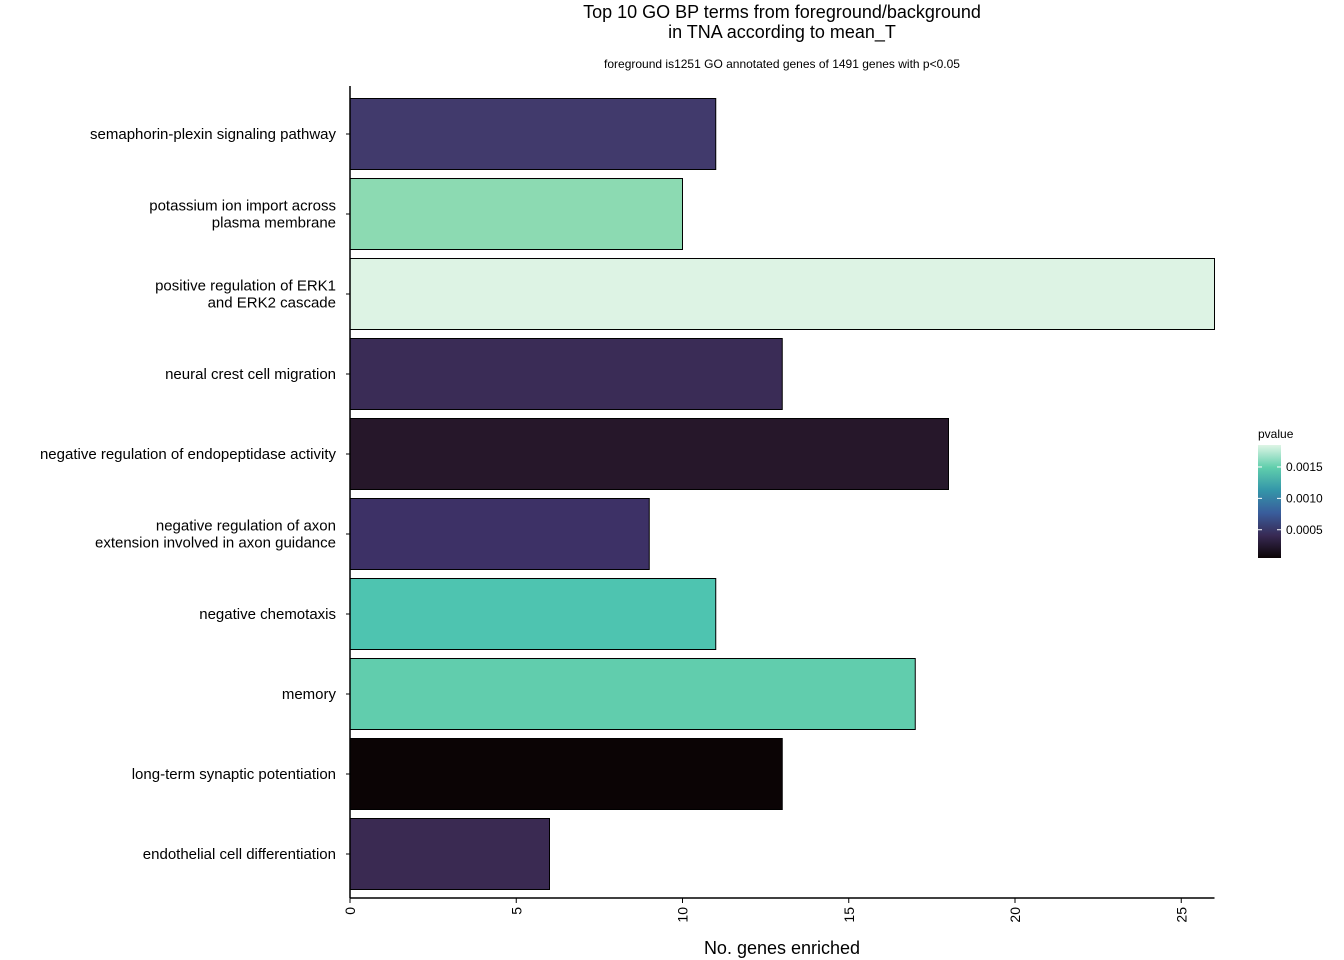 The image size is (1344, 960). I want to click on legend-tick-label: 0.0005, so click(1304, 530).